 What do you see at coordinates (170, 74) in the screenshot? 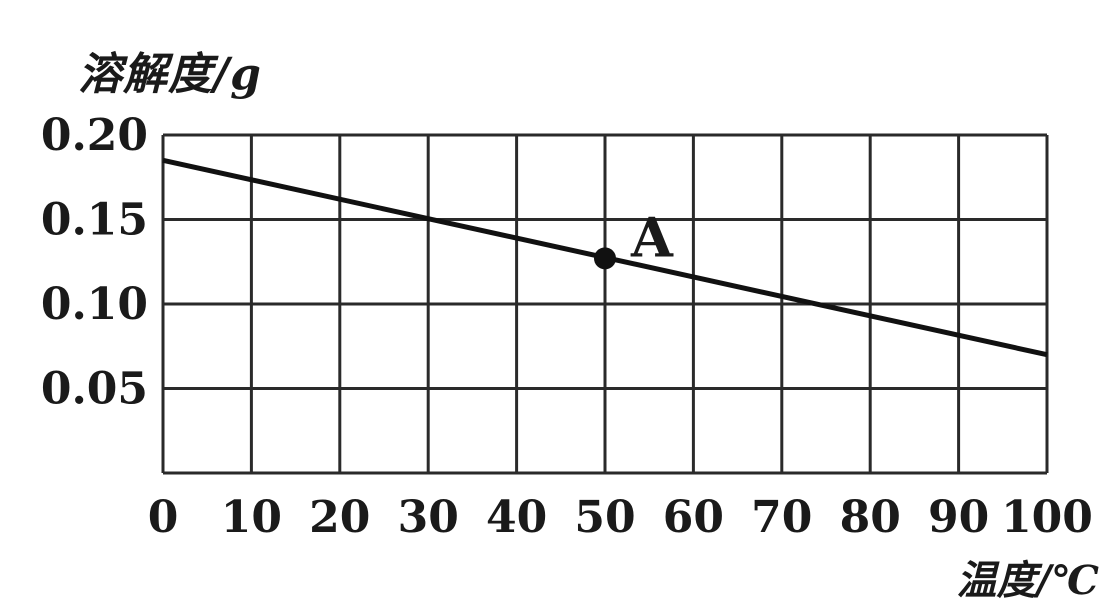
I see `y-axis-label: 溶解度/g` at bounding box center [170, 74].